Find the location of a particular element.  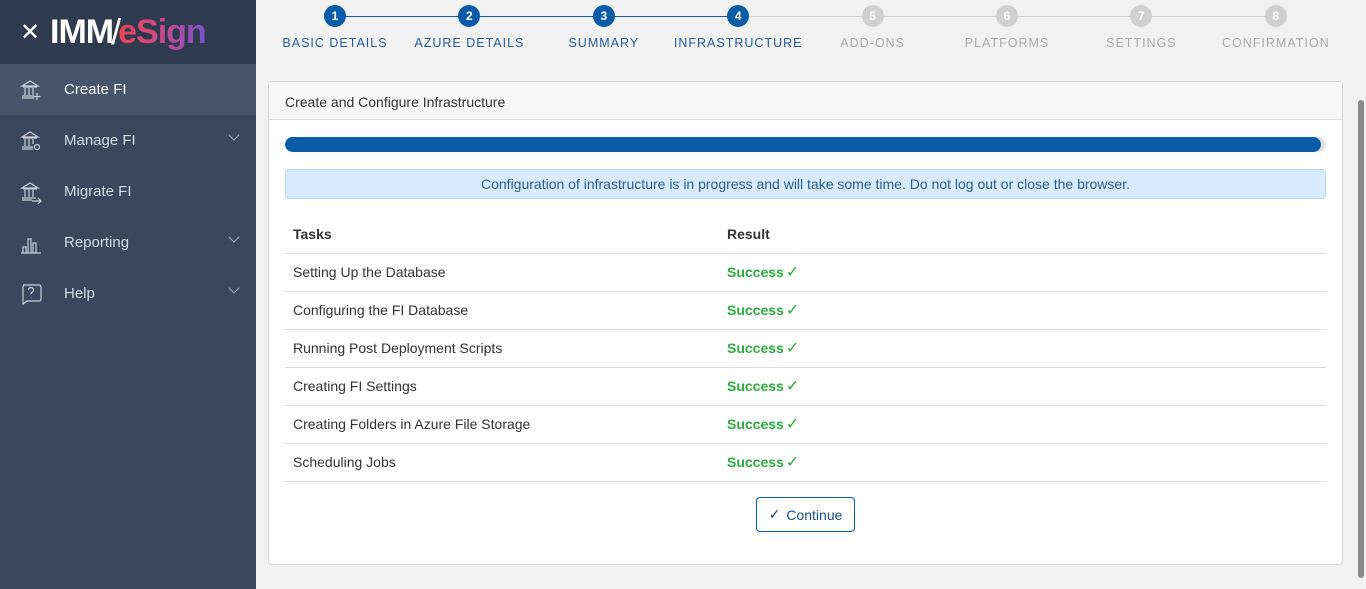

brand-bar: ✕ IMM / eSign is located at coordinates (128, 32).